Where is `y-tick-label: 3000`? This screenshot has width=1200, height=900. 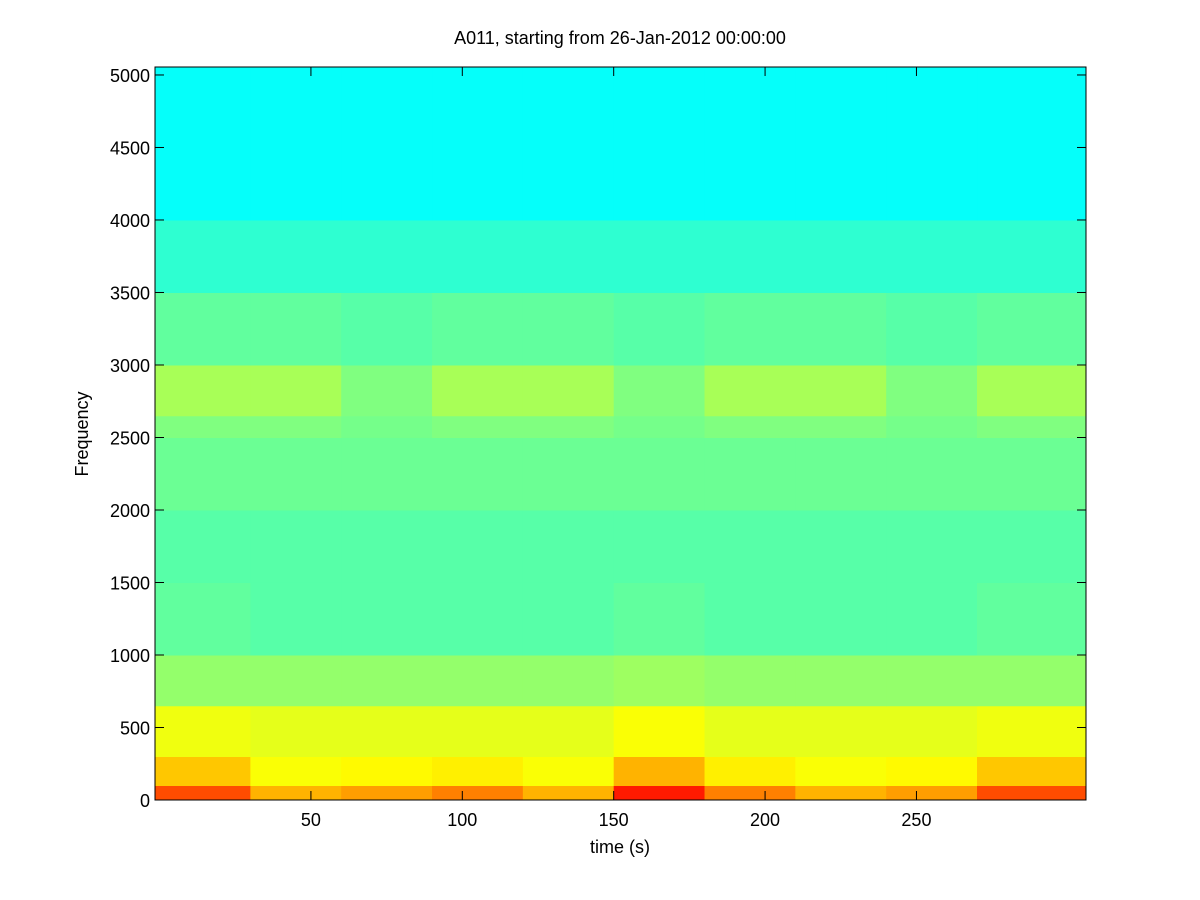
y-tick-label: 3000 is located at coordinates (130, 366).